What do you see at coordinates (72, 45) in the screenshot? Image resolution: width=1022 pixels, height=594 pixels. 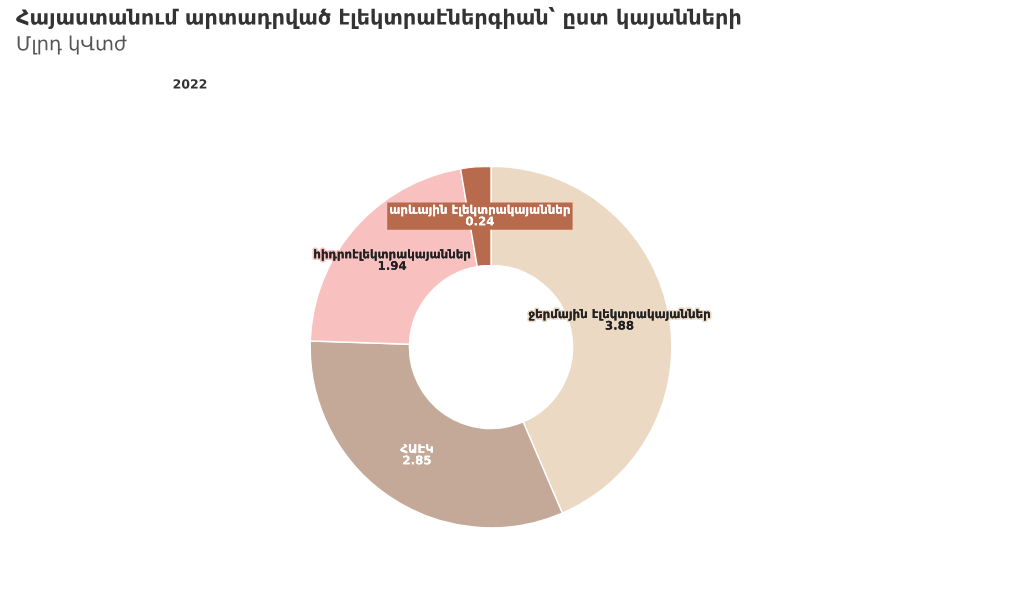 I see `text: Մլրդ կՎտժ` at bounding box center [72, 45].